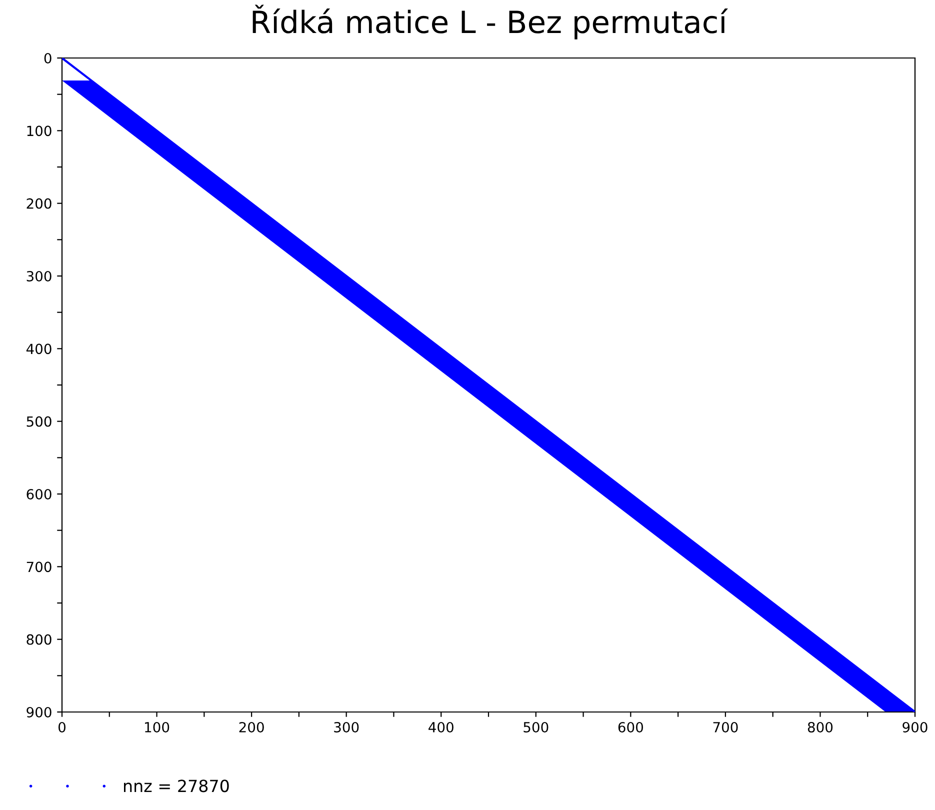 Image resolution: width=935 pixels, height=810 pixels. Describe the element at coordinates (62, 727) in the screenshot. I see `x-tick-label: 0` at that location.